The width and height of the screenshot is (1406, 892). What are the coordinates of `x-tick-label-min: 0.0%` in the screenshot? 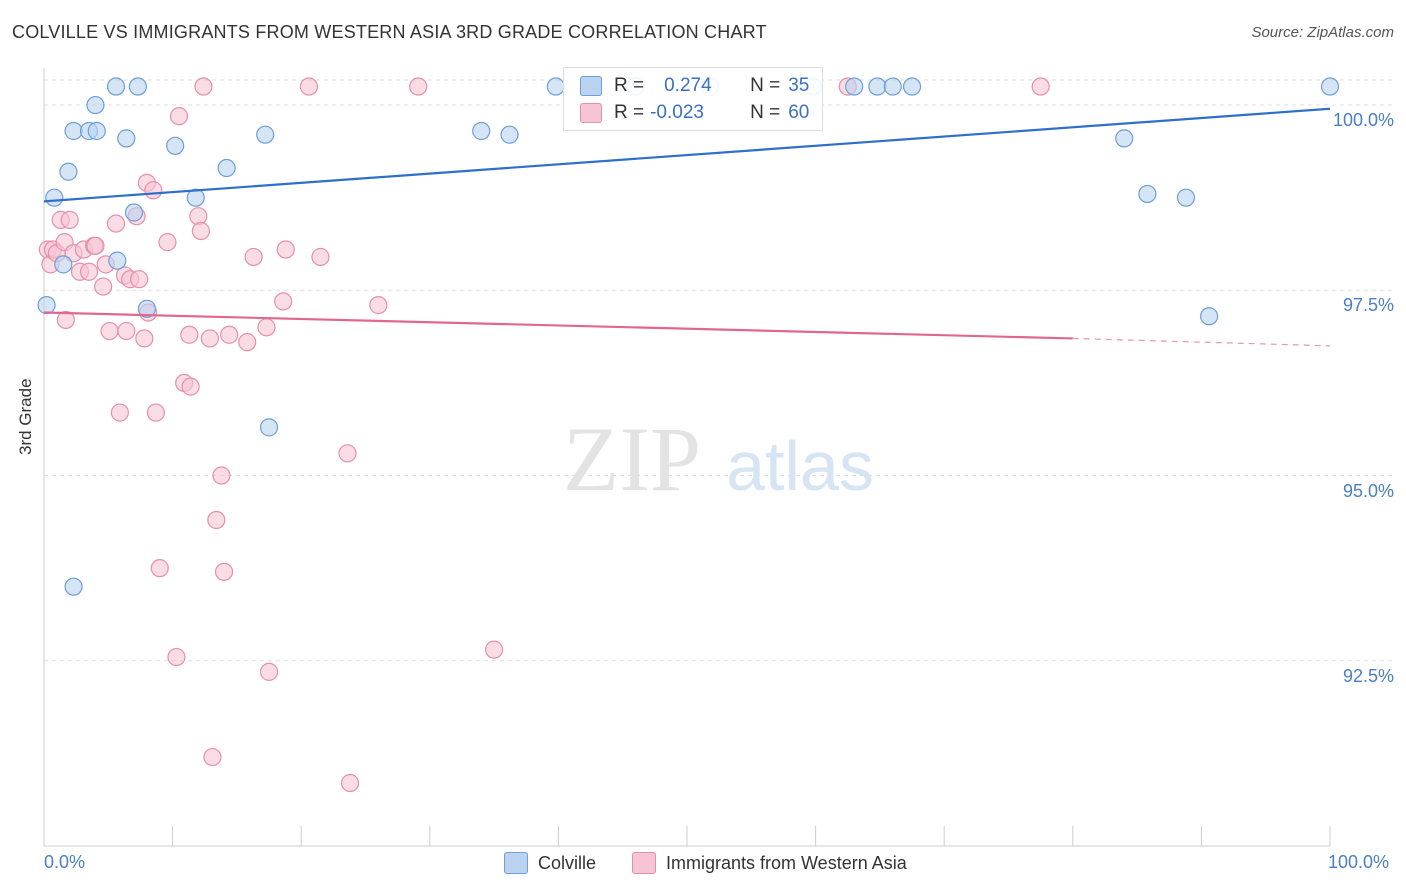 It's located at (65, 862).